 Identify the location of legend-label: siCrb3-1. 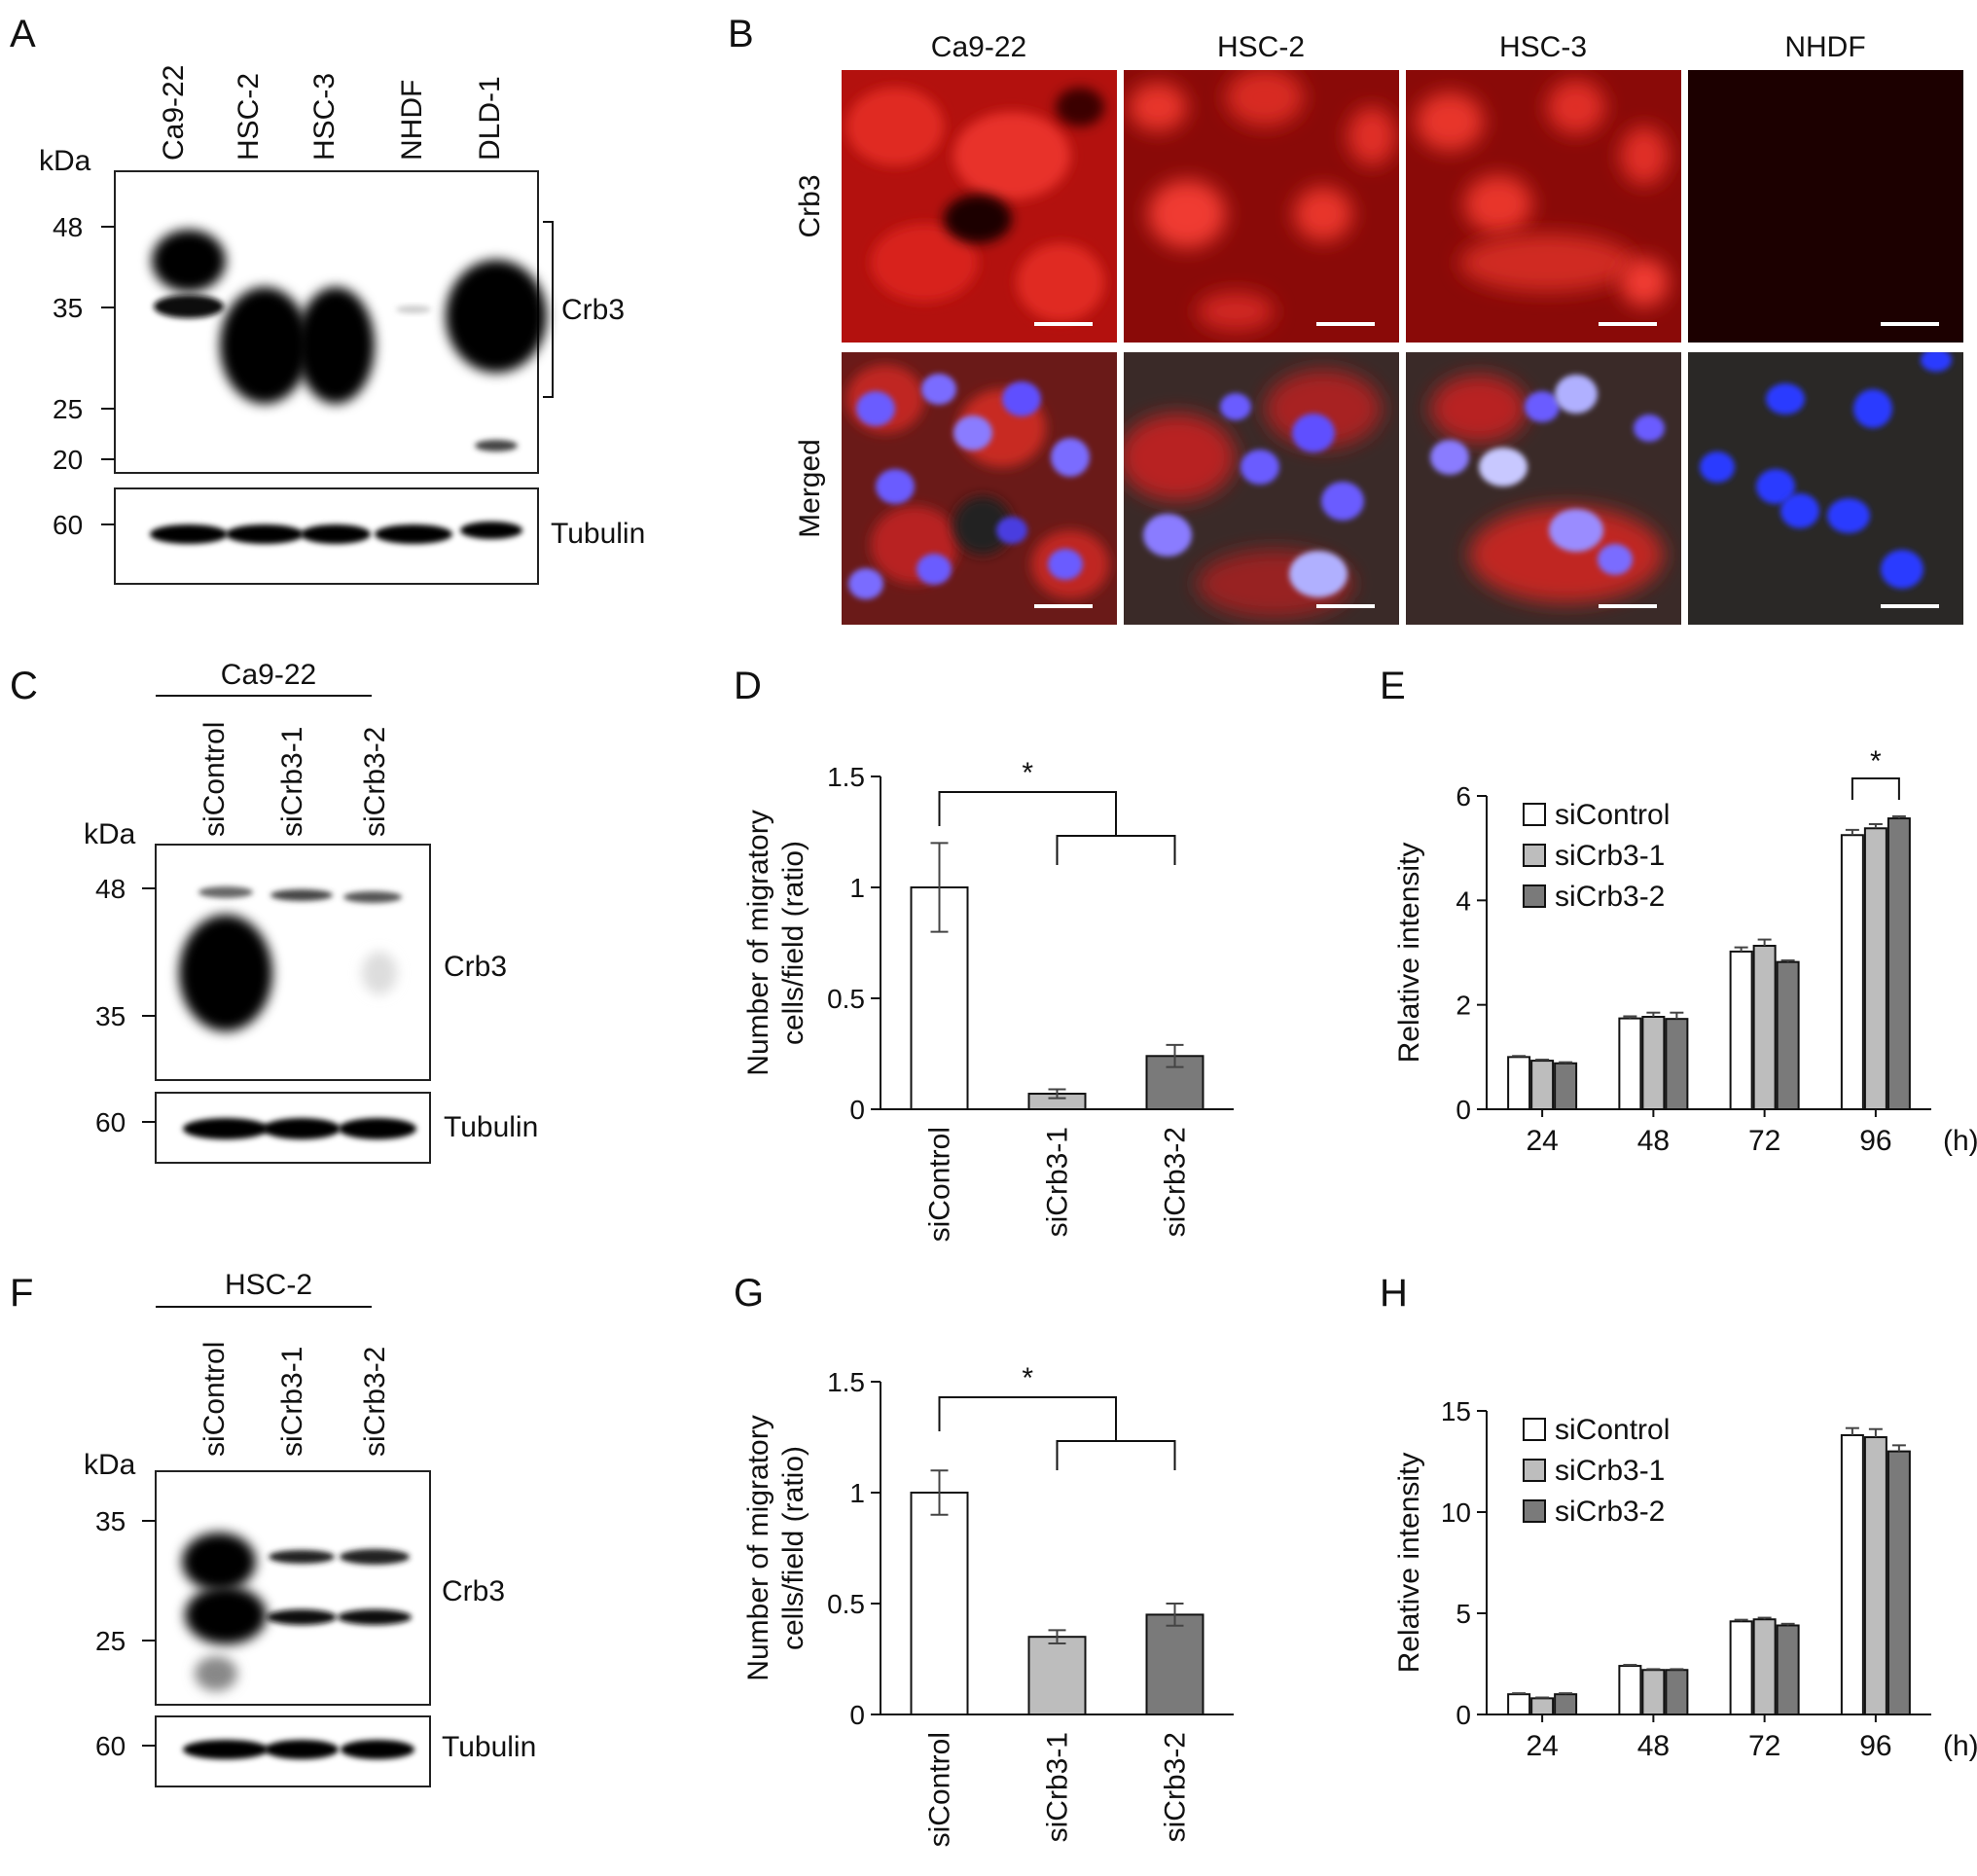
(1610, 856).